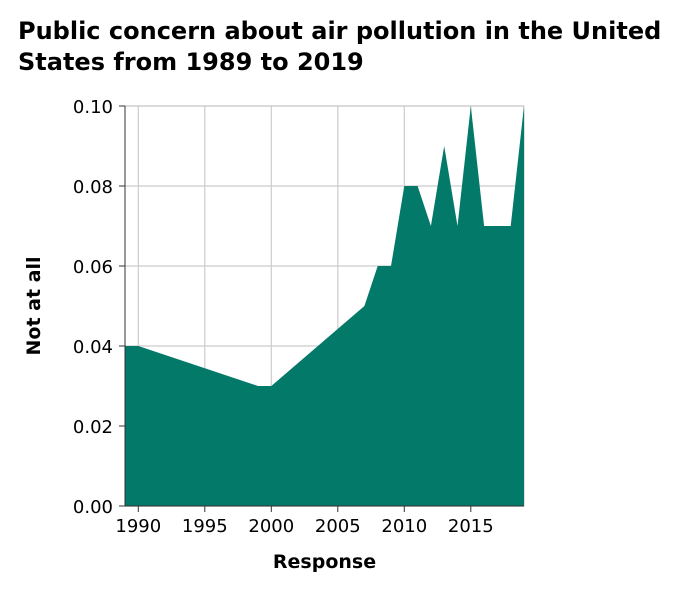  I want to click on x-axis-label: Response, so click(324, 562).